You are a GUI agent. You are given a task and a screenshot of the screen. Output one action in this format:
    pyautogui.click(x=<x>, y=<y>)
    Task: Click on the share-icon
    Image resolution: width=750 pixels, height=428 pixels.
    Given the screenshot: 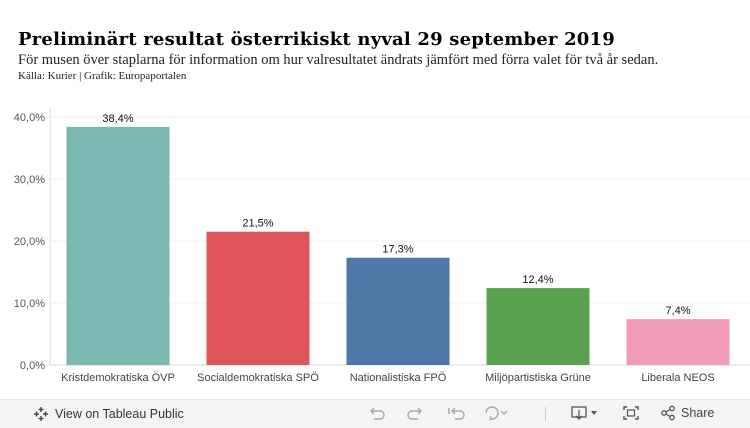 What is the action you would take?
    pyautogui.click(x=668, y=413)
    